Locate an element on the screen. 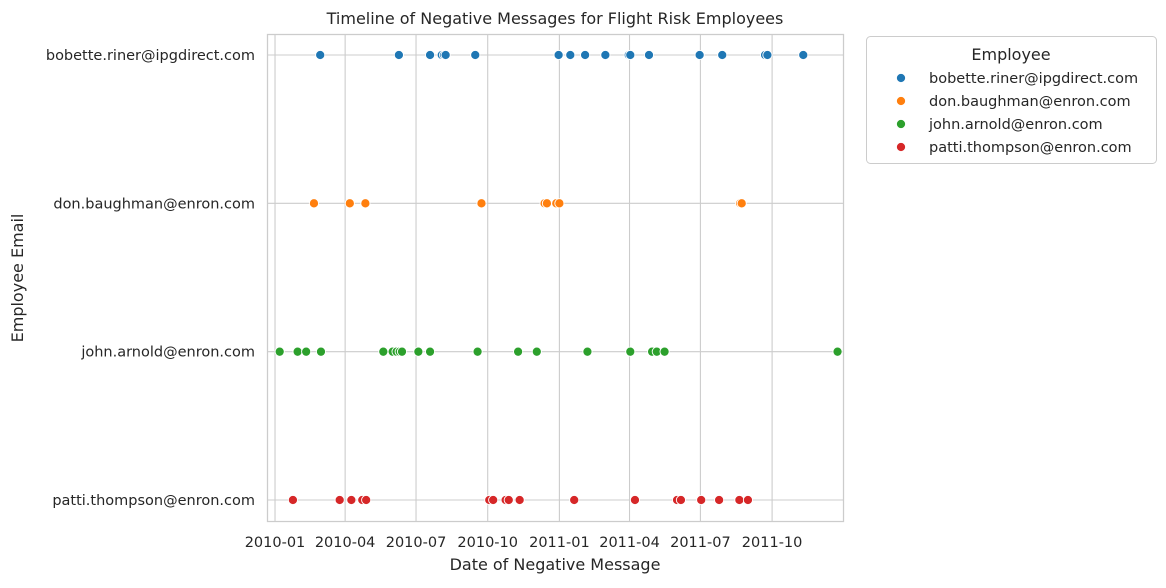 This screenshot has height=588, width=1166. x-tick-label: 2010-07 is located at coordinates (416, 543).